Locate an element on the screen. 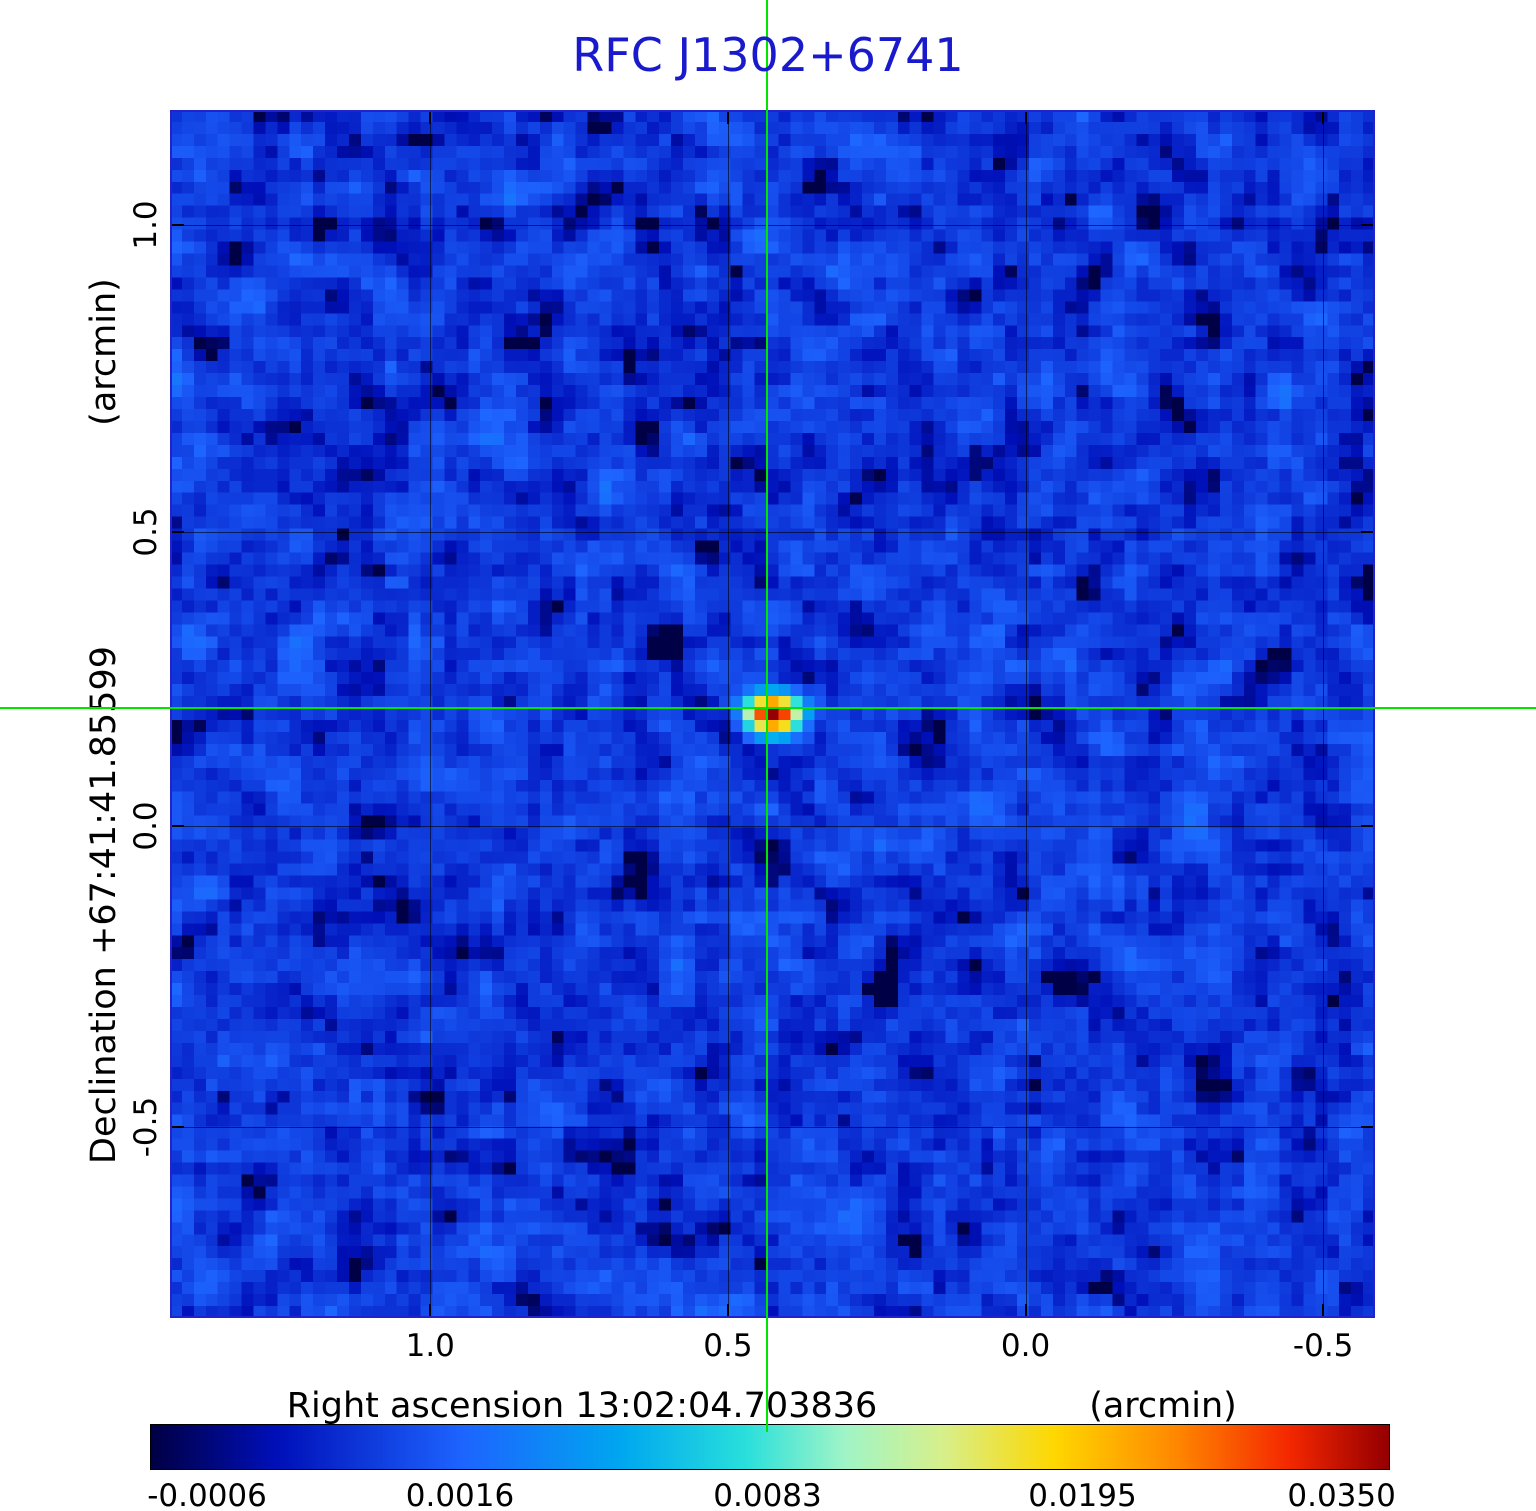  colorbar-canvas is located at coordinates (770, 1447).